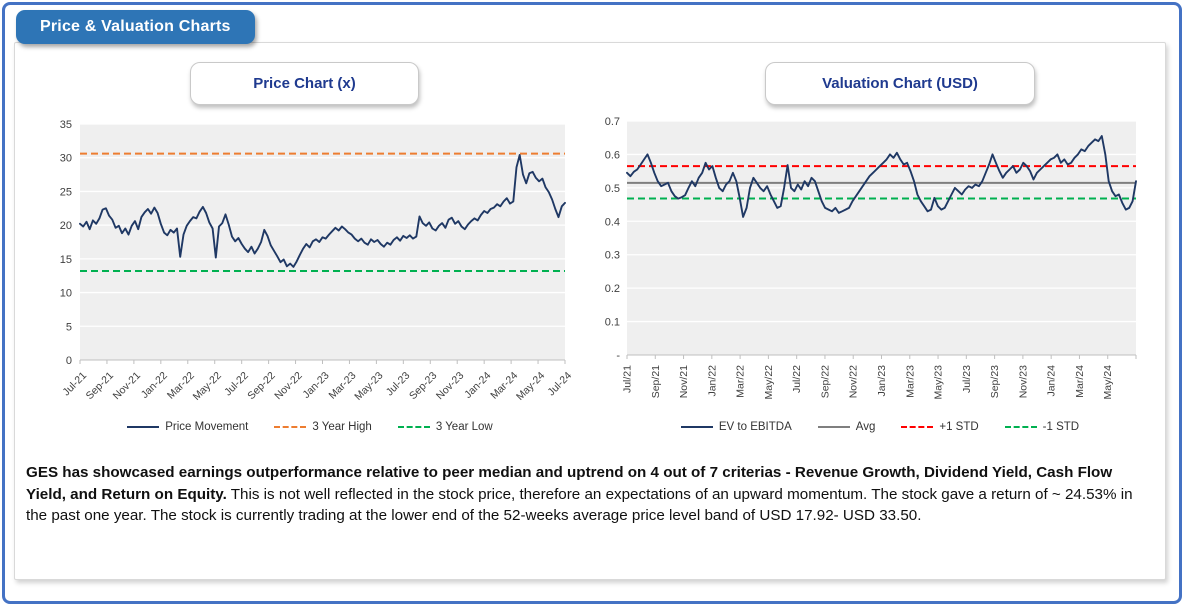 The width and height of the screenshot is (1184, 606). What do you see at coordinates (612, 122) in the screenshot?
I see `svg-text: 0.7` at bounding box center [612, 122].